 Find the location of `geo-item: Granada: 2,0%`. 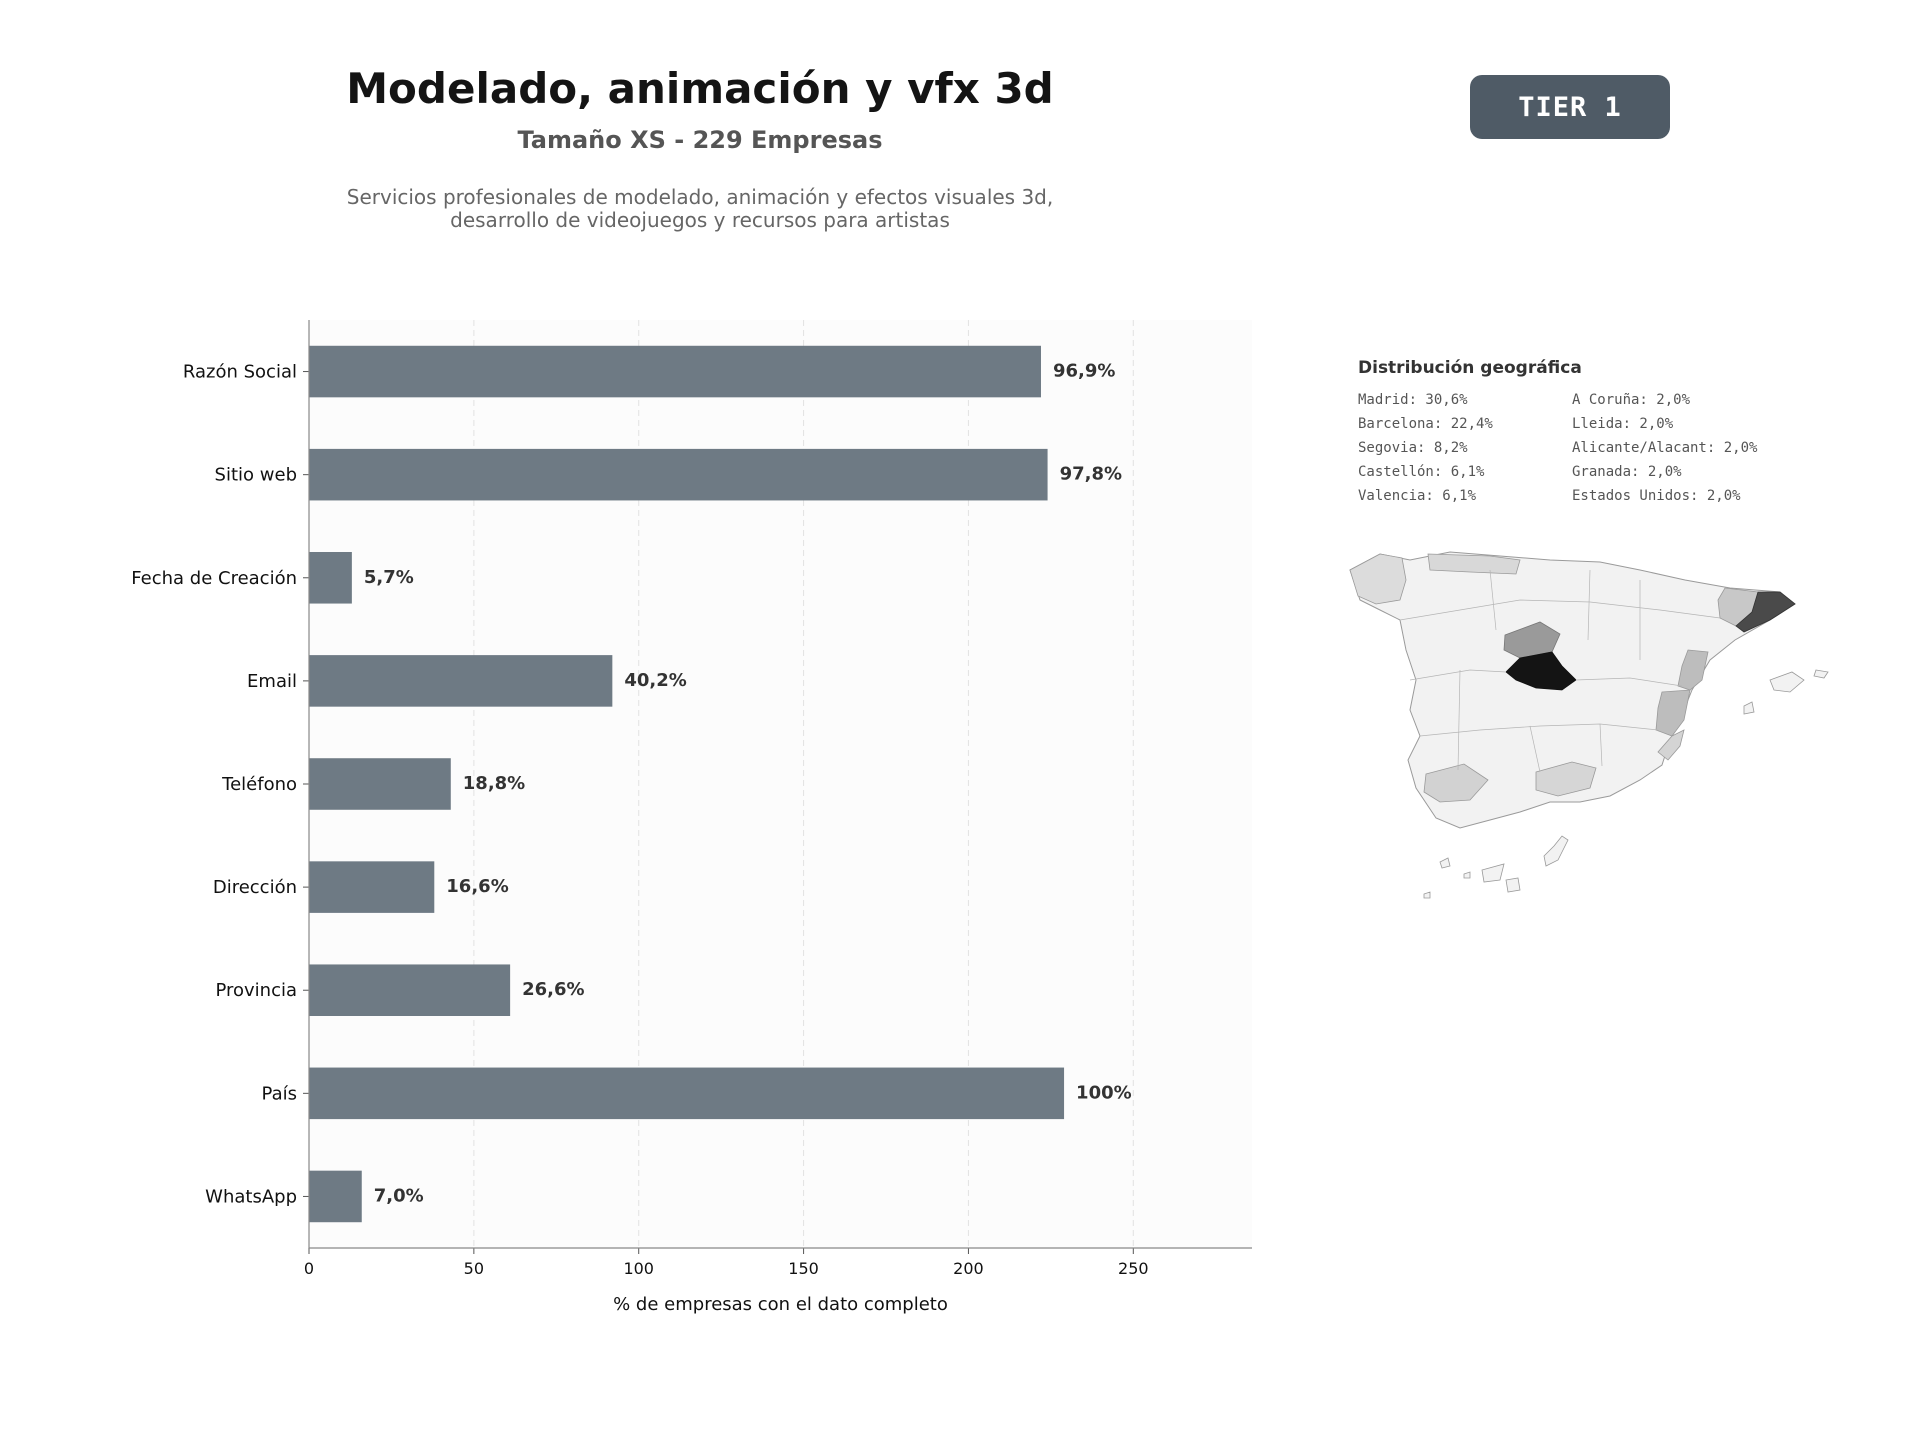

geo-item: Granada: 2,0% is located at coordinates (1627, 472).